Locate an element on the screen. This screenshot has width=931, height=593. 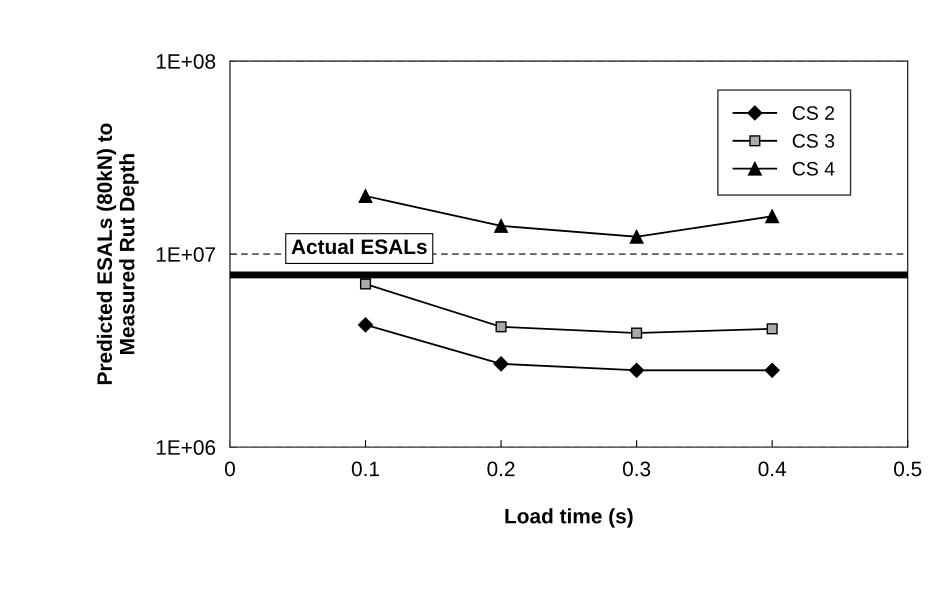
y-tick-label: 1E+06 is located at coordinates (186, 447).